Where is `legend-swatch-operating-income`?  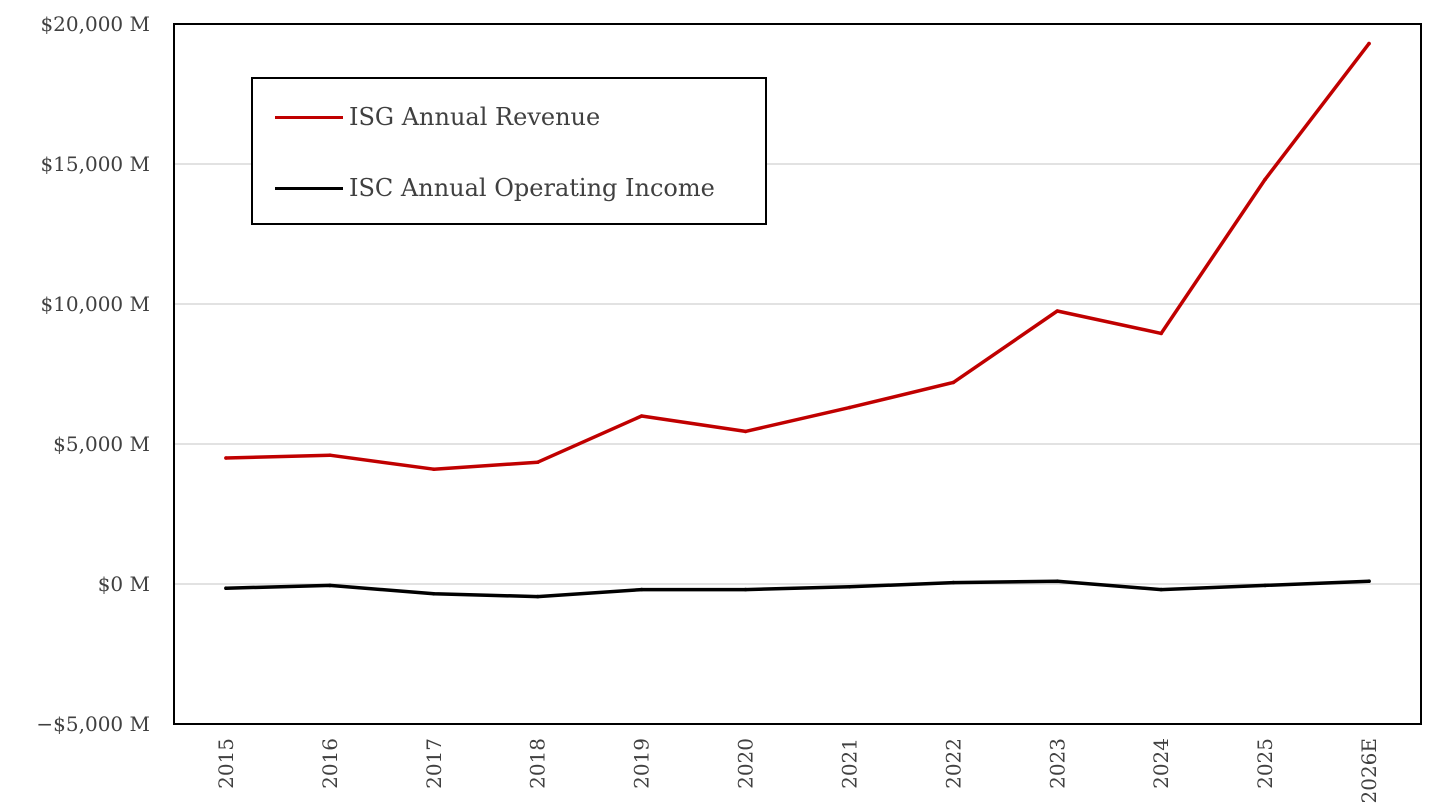
legend-swatch-operating-income is located at coordinates (309, 188).